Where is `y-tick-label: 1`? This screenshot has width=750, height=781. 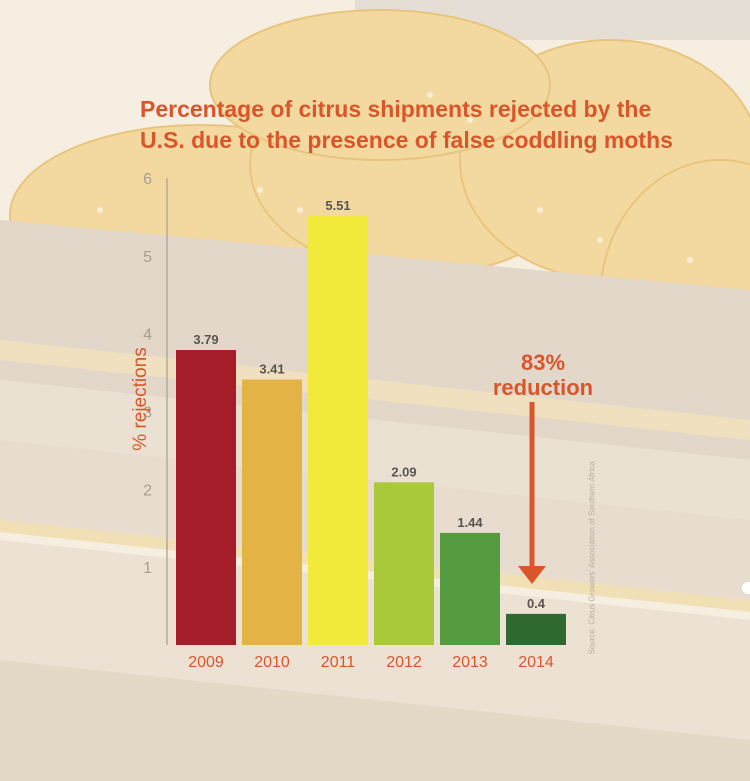 y-tick-label: 1 is located at coordinates (147, 568).